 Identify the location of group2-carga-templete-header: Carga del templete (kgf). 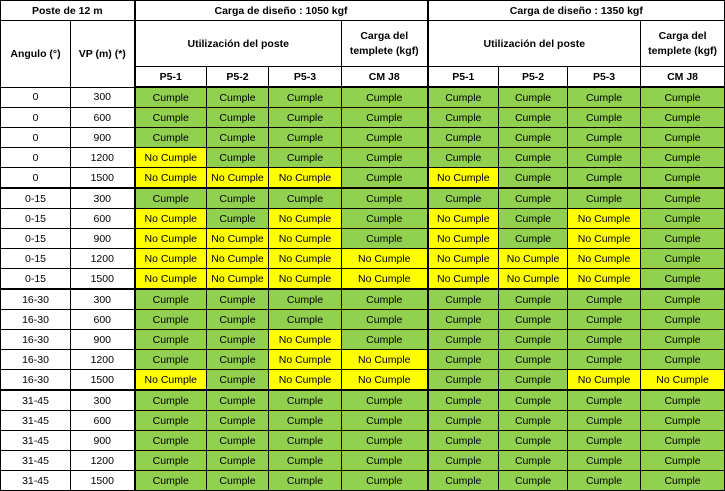
(682, 43).